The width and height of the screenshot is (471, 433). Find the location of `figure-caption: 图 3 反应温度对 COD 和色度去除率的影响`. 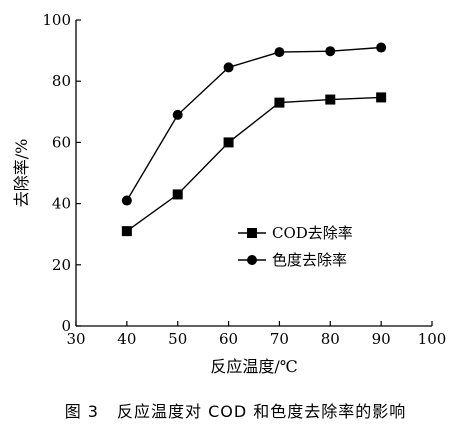

figure-caption: 图 3 反应温度对 COD 和色度去除率的影响 is located at coordinates (235, 410).